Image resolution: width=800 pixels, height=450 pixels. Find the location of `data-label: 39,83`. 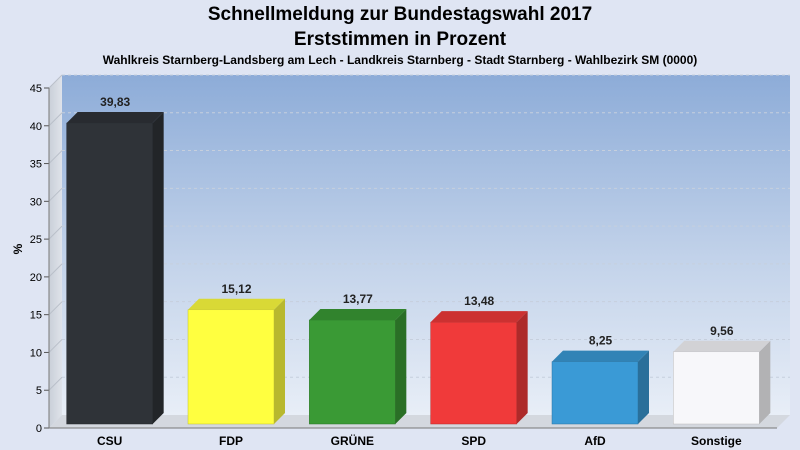

data-label: 39,83 is located at coordinates (115, 102).